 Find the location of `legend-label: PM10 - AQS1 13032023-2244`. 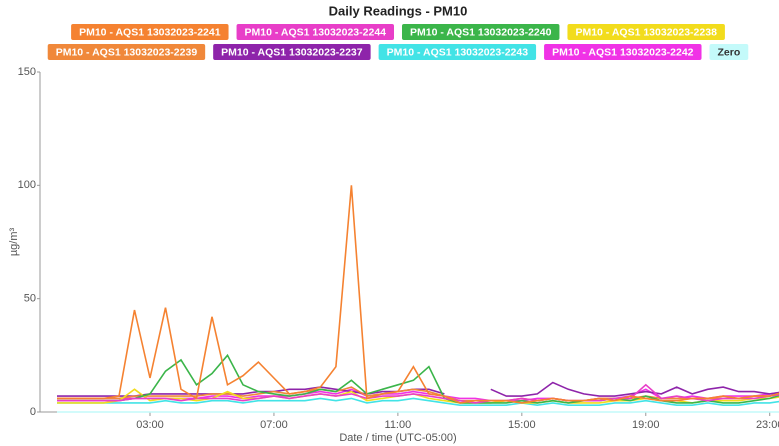

legend-label: PM10 - AQS1 13032023-2244 is located at coordinates (316, 32).